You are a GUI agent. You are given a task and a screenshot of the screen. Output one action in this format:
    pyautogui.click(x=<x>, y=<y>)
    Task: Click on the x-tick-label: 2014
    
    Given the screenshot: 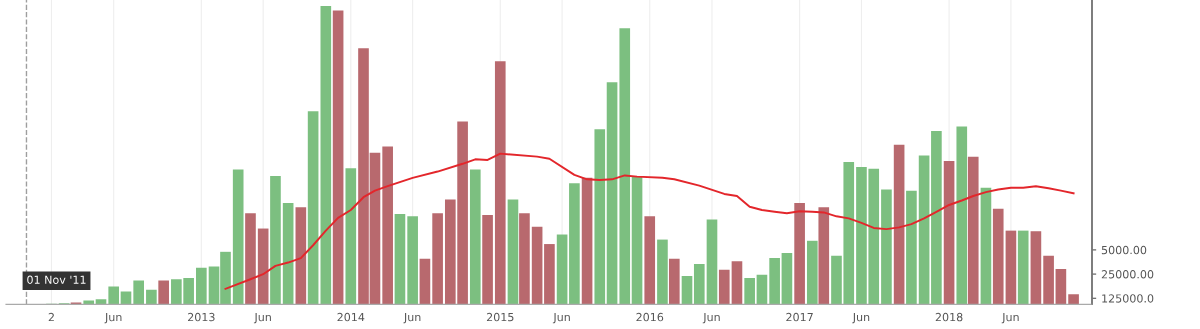 What is the action you would take?
    pyautogui.click(x=351, y=317)
    